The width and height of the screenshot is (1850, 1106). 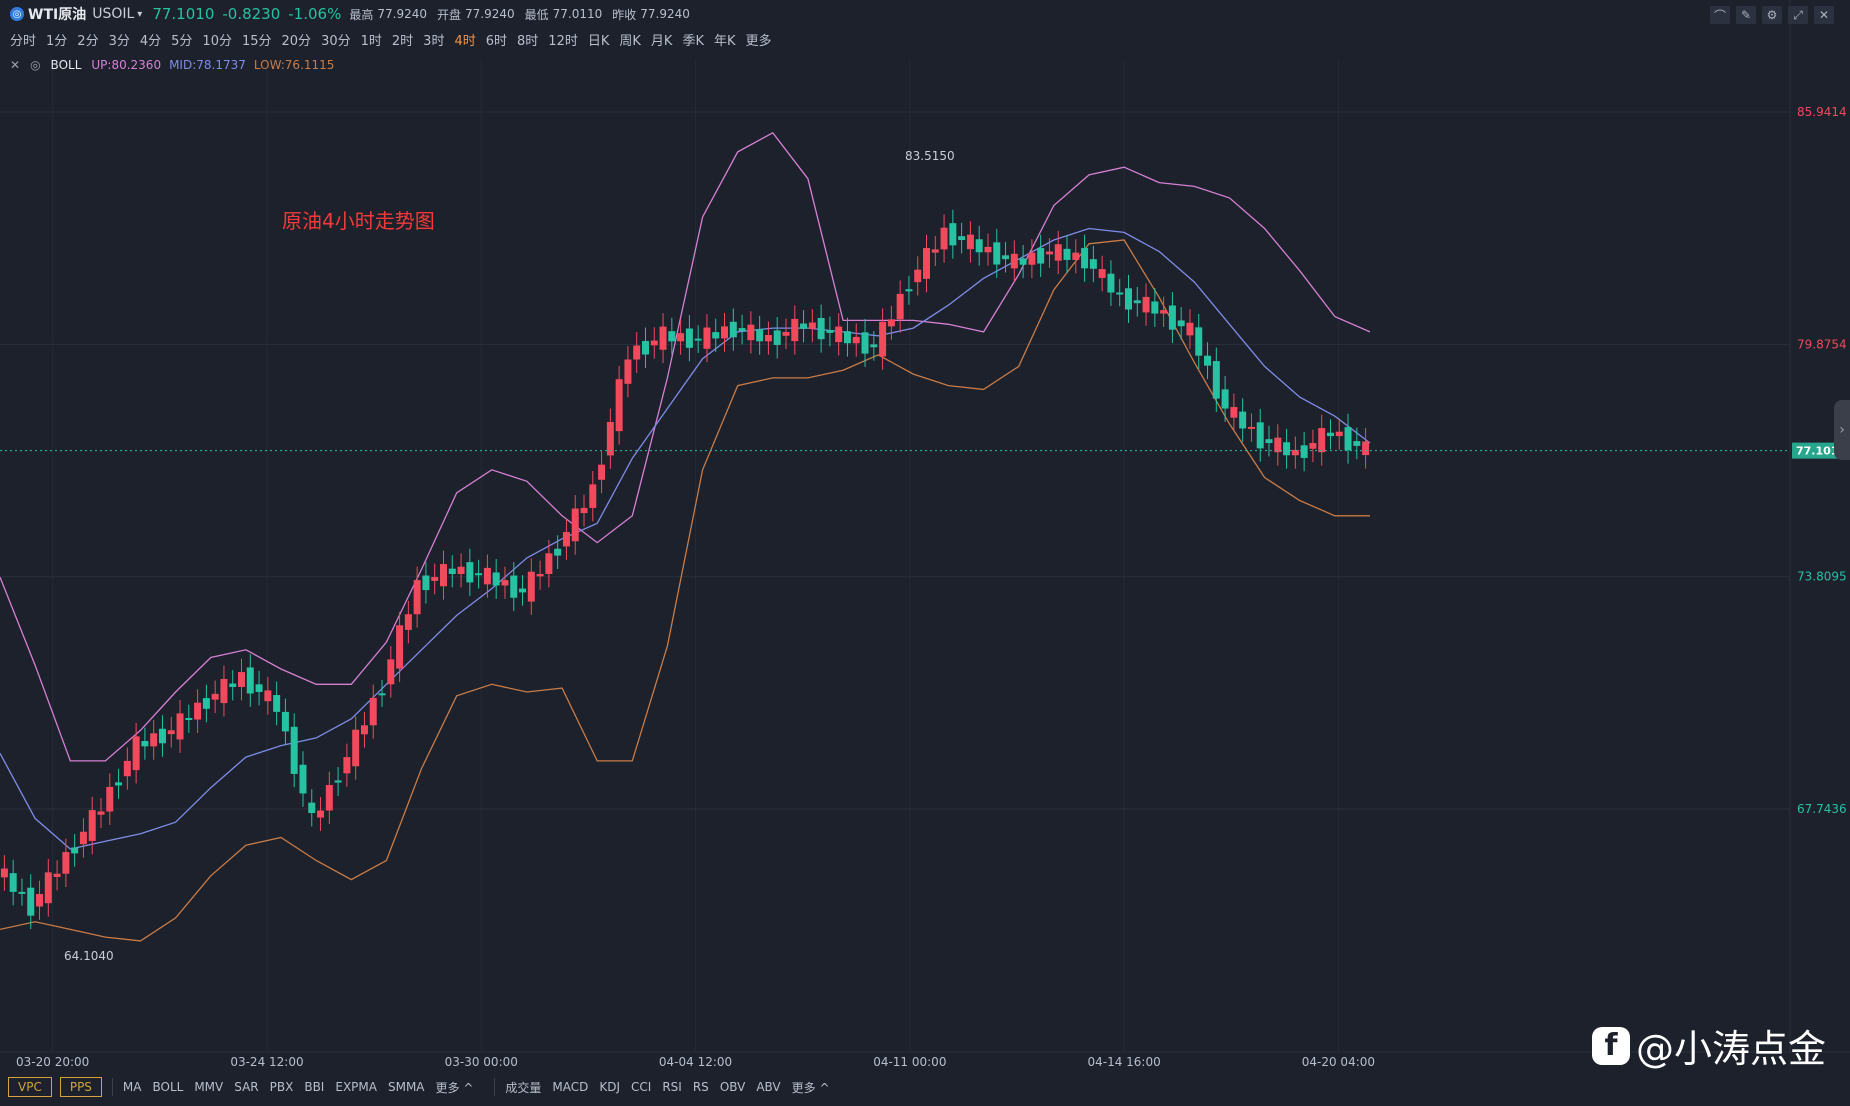 What do you see at coordinates (281, 1087) in the screenshot?
I see `main-indicator-4: PBX` at bounding box center [281, 1087].